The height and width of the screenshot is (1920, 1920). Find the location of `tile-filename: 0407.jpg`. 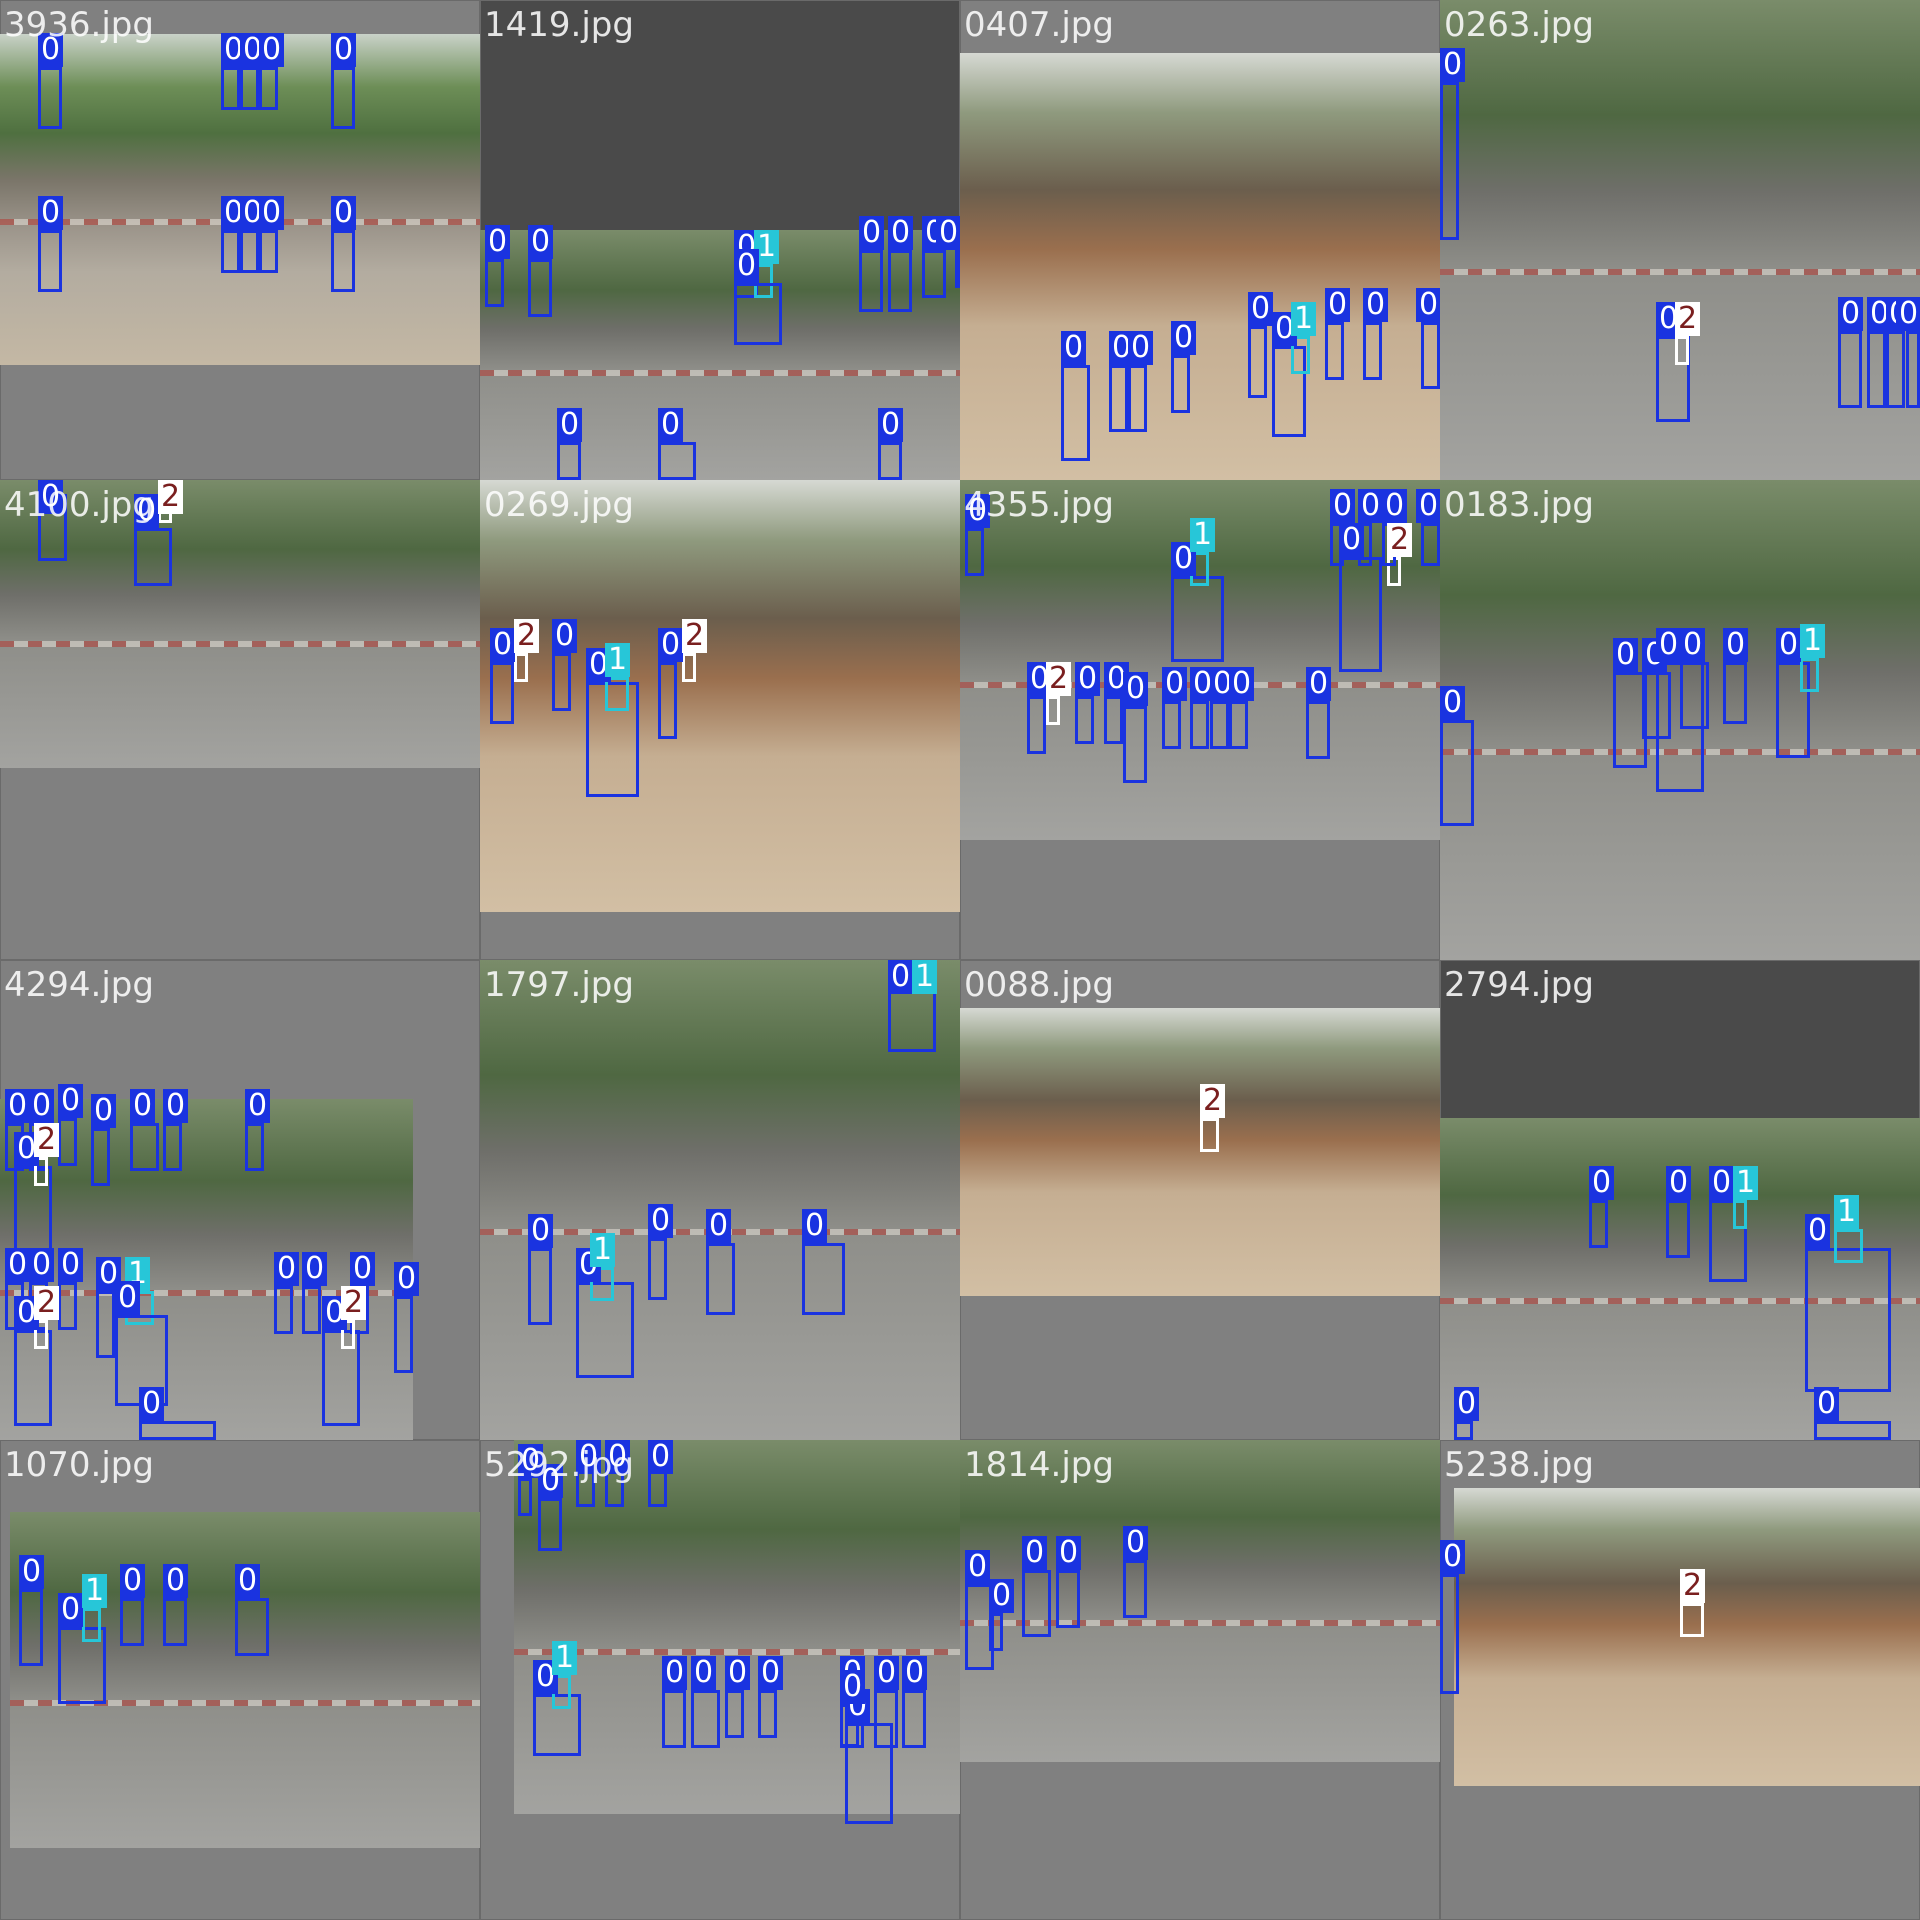

tile-filename: 0407.jpg is located at coordinates (1039, 25).